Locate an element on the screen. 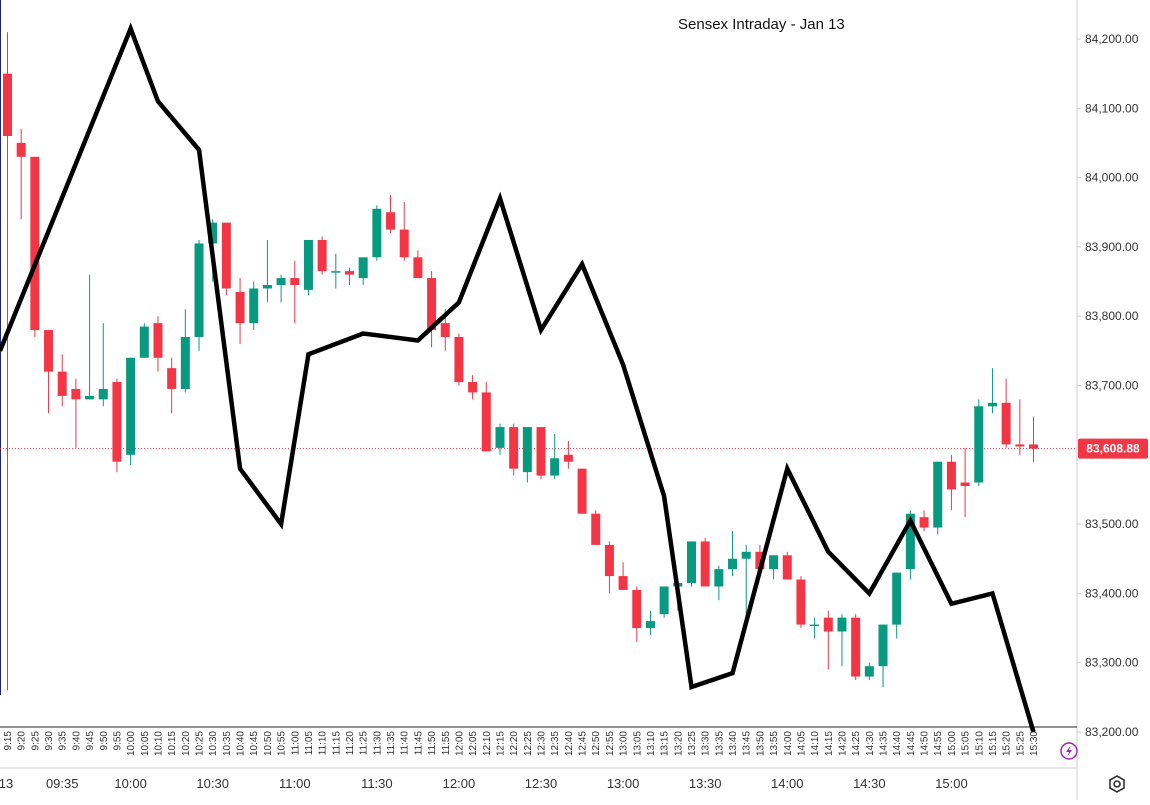 The height and width of the screenshot is (805, 1150). time-small-tick-label: 10:00 is located at coordinates (131, 743).